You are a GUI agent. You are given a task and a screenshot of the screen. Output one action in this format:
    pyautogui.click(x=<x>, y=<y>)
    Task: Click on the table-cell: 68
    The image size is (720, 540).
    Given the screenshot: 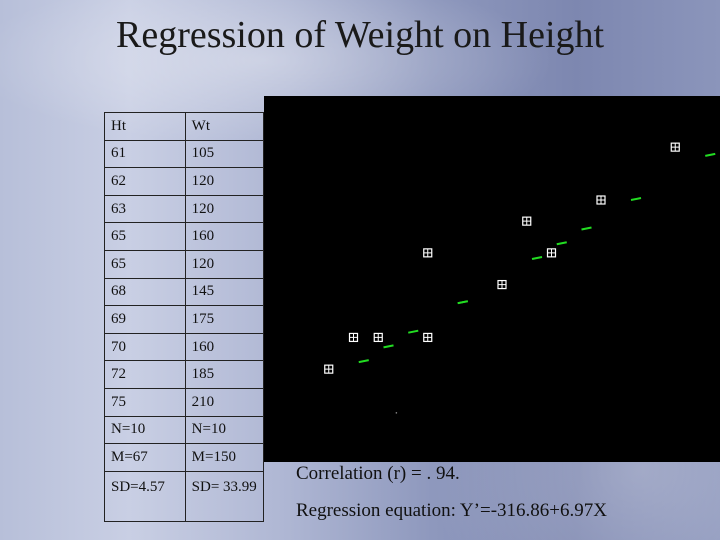 What is the action you would take?
    pyautogui.click(x=145, y=292)
    